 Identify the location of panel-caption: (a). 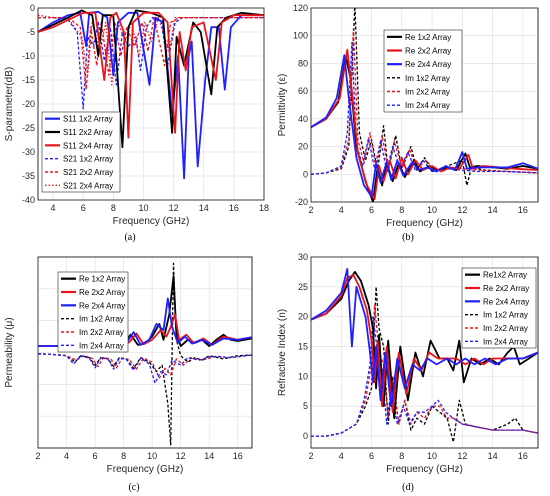
(129, 237).